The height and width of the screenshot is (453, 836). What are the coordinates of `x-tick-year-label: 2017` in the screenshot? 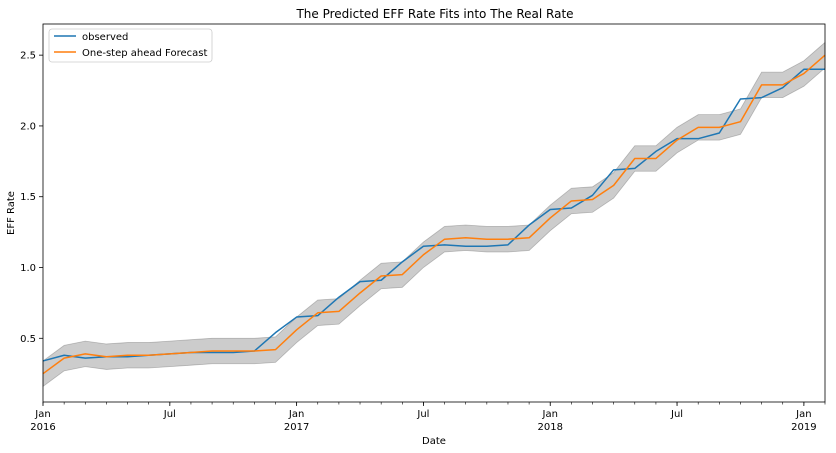 It's located at (296, 427).